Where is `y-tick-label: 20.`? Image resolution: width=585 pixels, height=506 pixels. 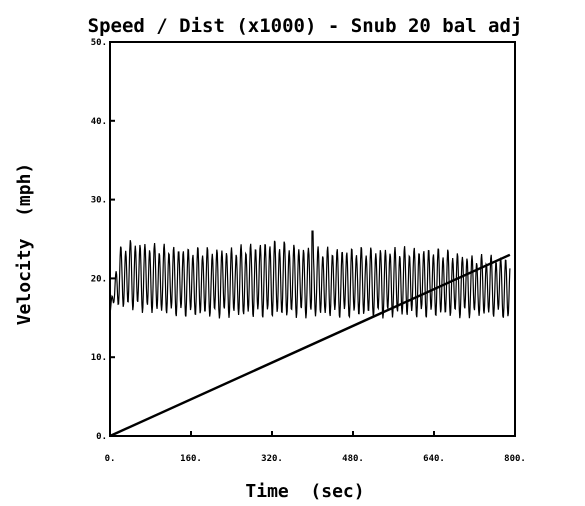
y-tick-label: 20. is located at coordinates (99, 279).